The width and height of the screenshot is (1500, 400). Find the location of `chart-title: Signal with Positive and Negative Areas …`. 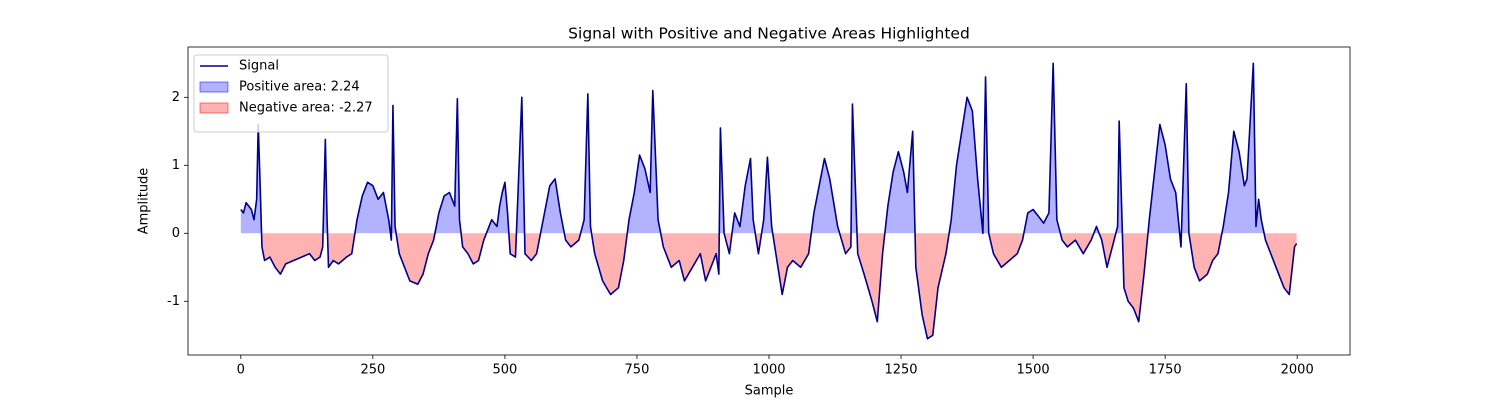

chart-title: Signal with Positive and Negative Areas … is located at coordinates (769, 34).